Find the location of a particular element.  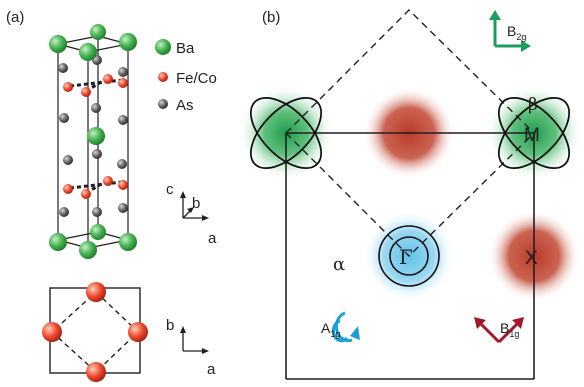

b1g-label: B1g is located at coordinates (509, 329).